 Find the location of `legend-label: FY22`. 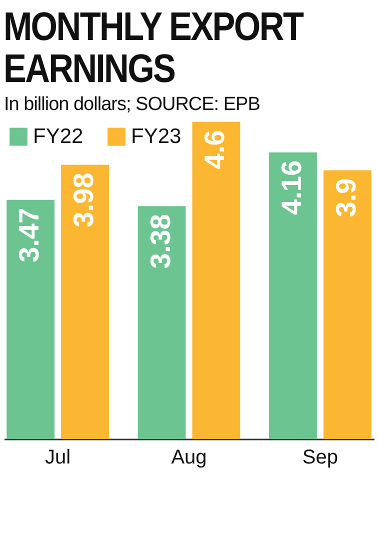

legend-label: FY22 is located at coordinates (58, 136).